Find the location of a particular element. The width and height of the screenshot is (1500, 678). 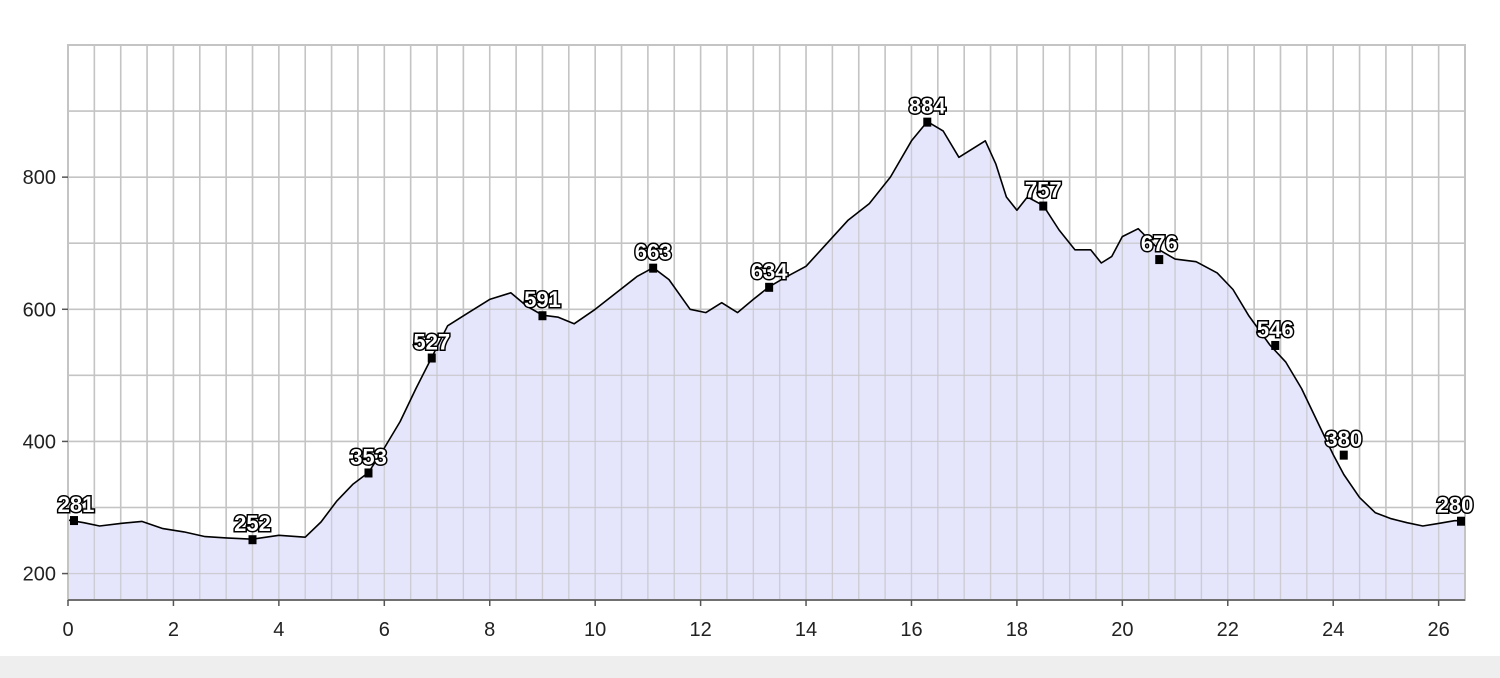

y-tick-label: 800 is located at coordinates (39, 178).